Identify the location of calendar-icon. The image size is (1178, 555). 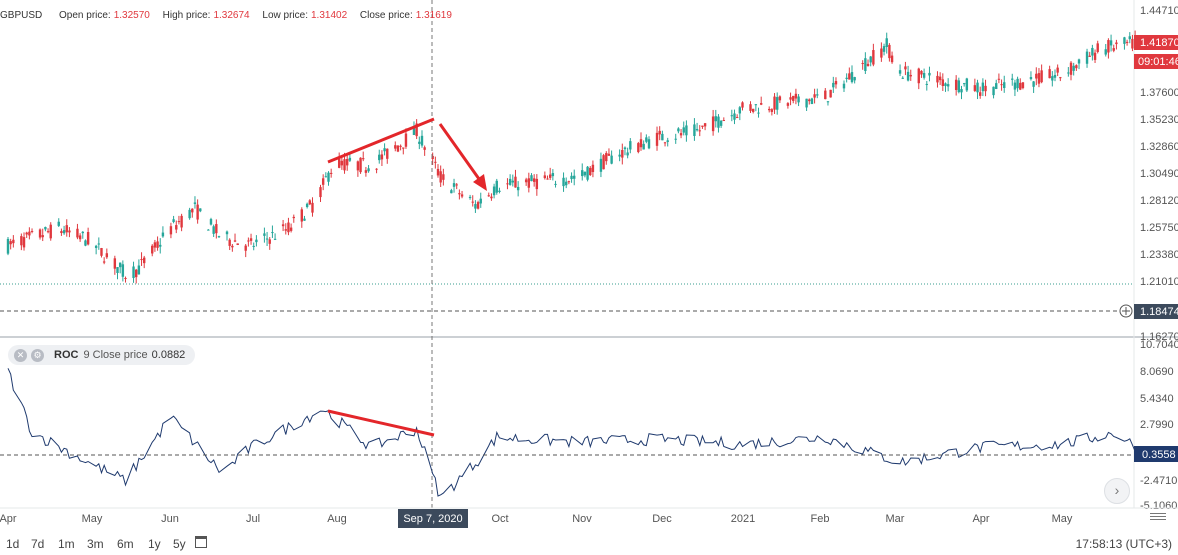
(201, 542).